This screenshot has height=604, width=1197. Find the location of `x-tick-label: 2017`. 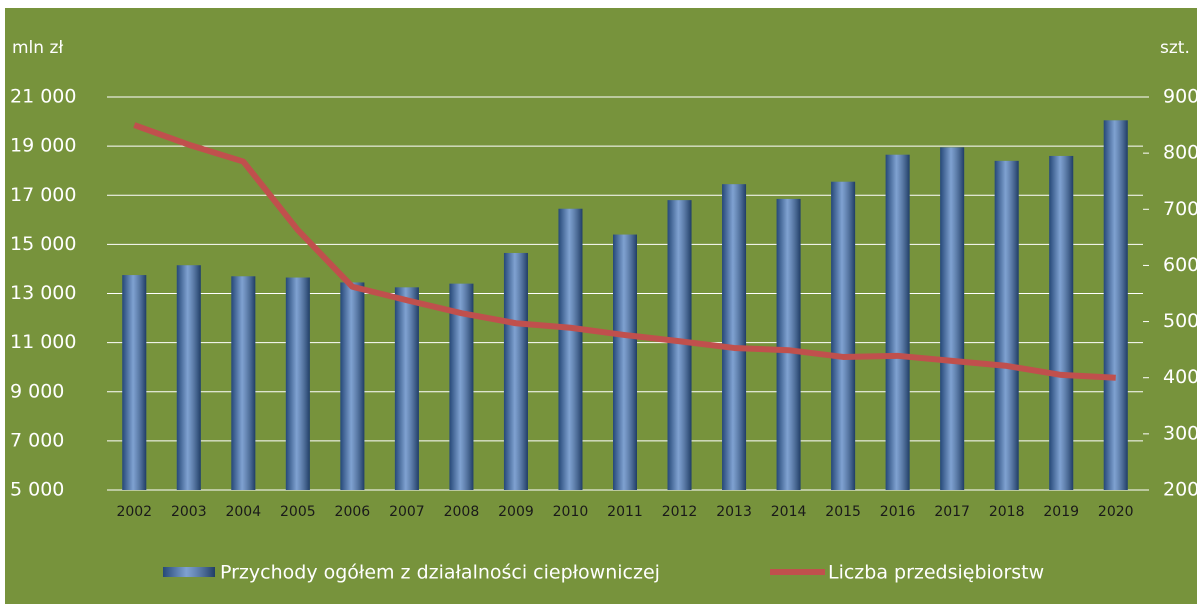

x-tick-label: 2017 is located at coordinates (952, 512).